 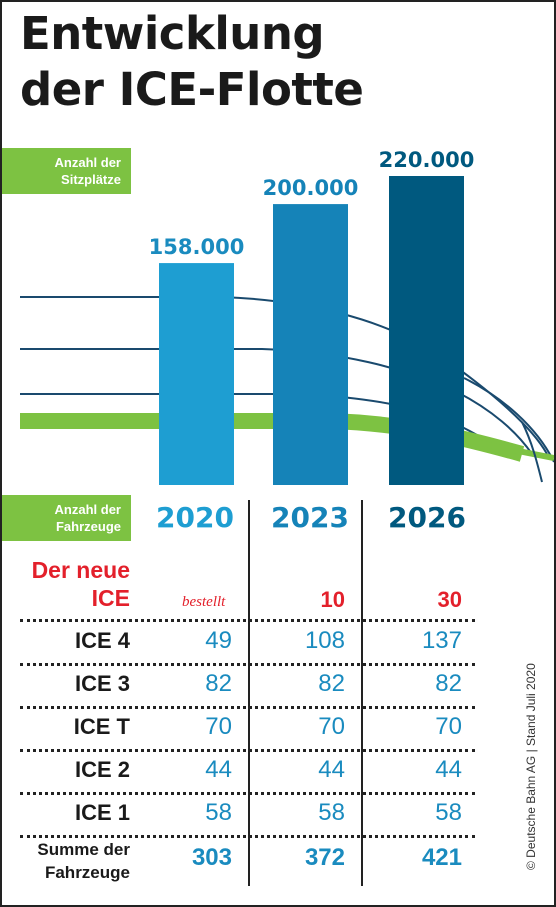 I want to click on new-ice-label-line-2: ICE, so click(x=110, y=598).